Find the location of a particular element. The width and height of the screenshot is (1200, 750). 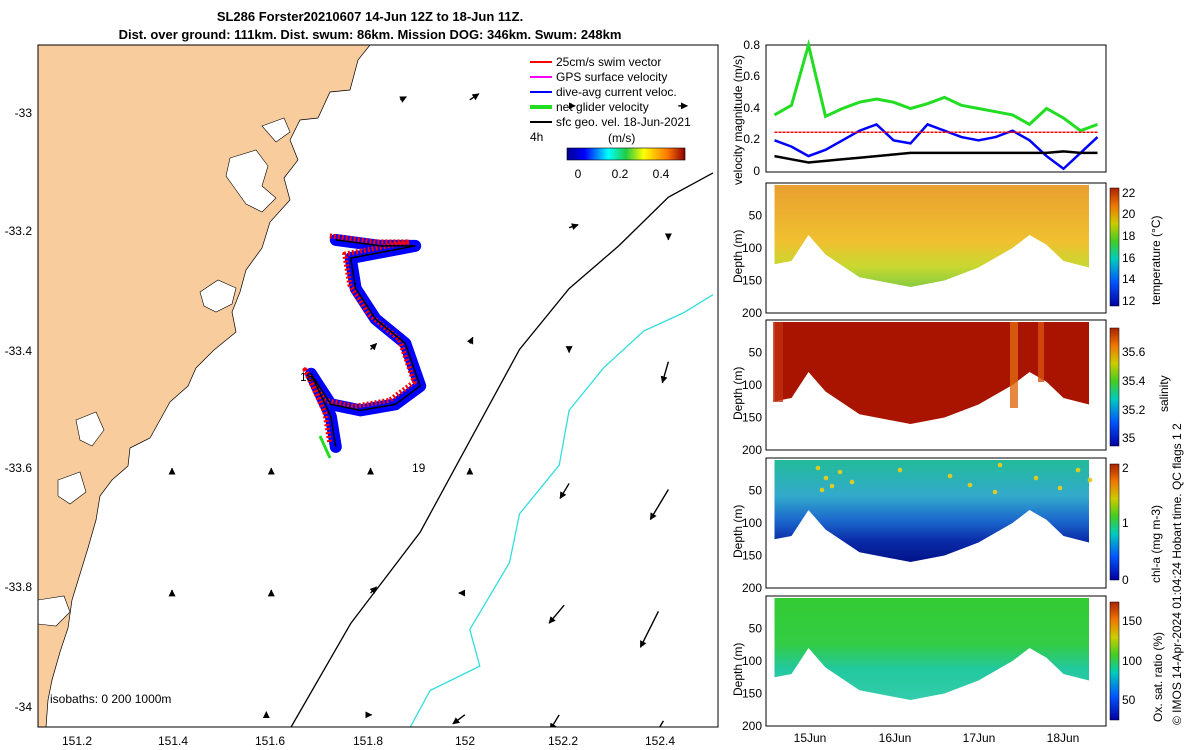

map-ytick: -33.4 is located at coordinates (19, 351).